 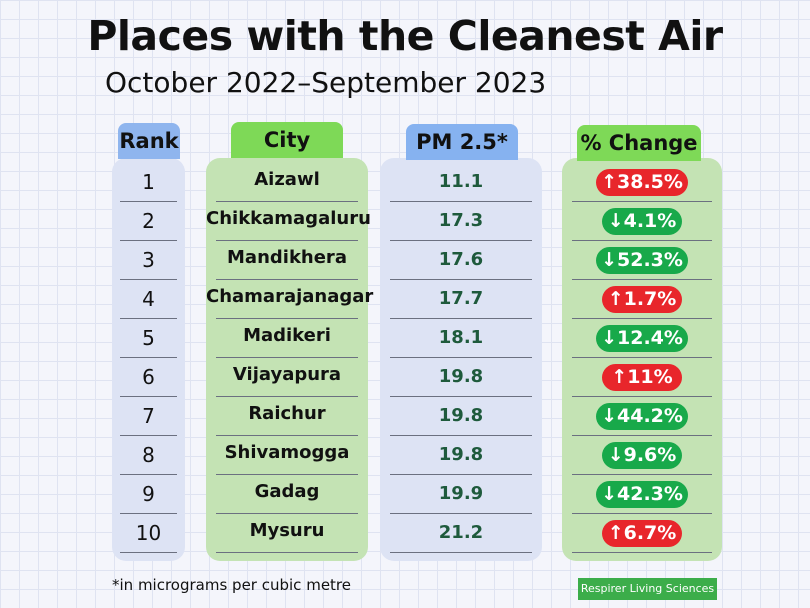 I want to click on rank-header: Rank, so click(x=149, y=141).